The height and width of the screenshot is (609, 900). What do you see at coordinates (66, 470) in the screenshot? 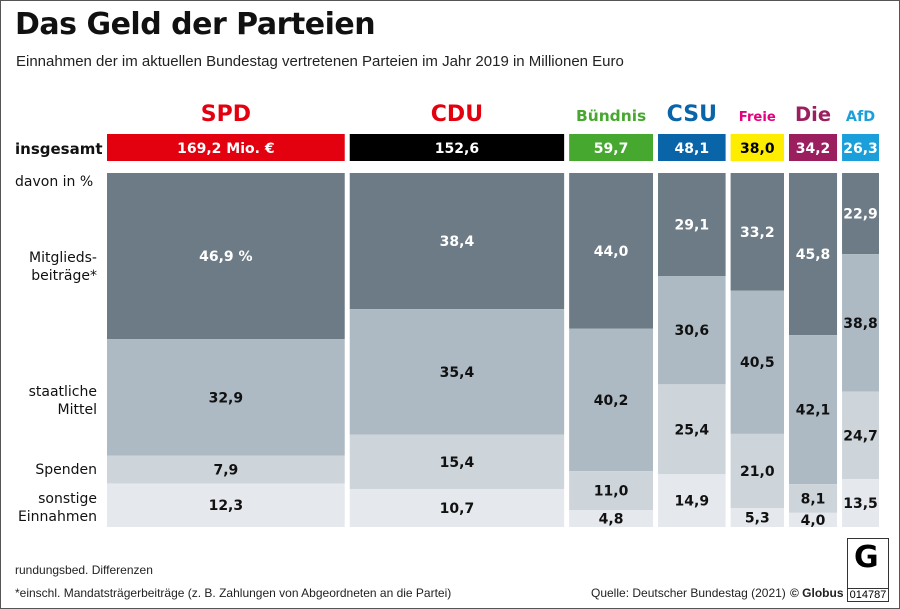
I see `row-label-spenden: Spenden` at bounding box center [66, 470].